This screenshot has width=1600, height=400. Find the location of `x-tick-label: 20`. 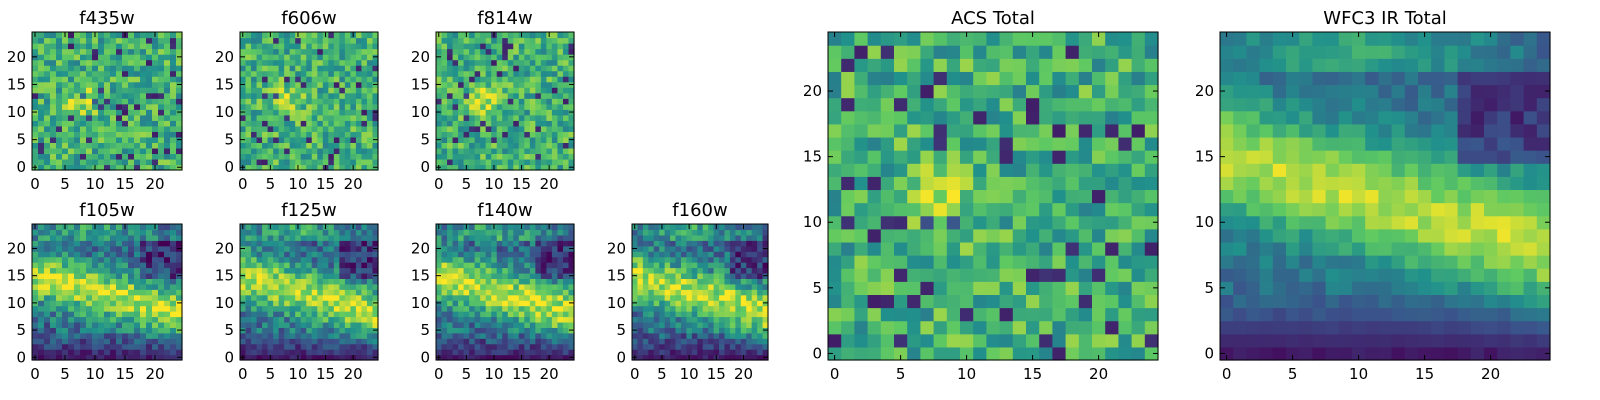

x-tick-label: 20 is located at coordinates (743, 374).